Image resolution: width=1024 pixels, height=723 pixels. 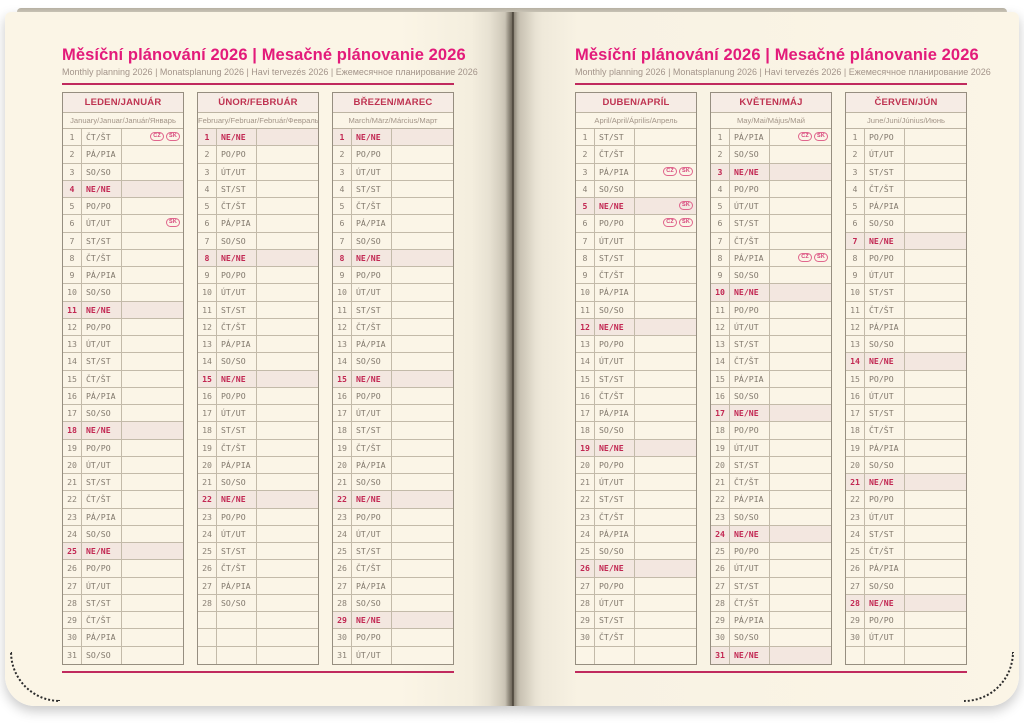 What do you see at coordinates (258, 517) in the screenshot?
I see `day-row: 23 PO/PO` at bounding box center [258, 517].